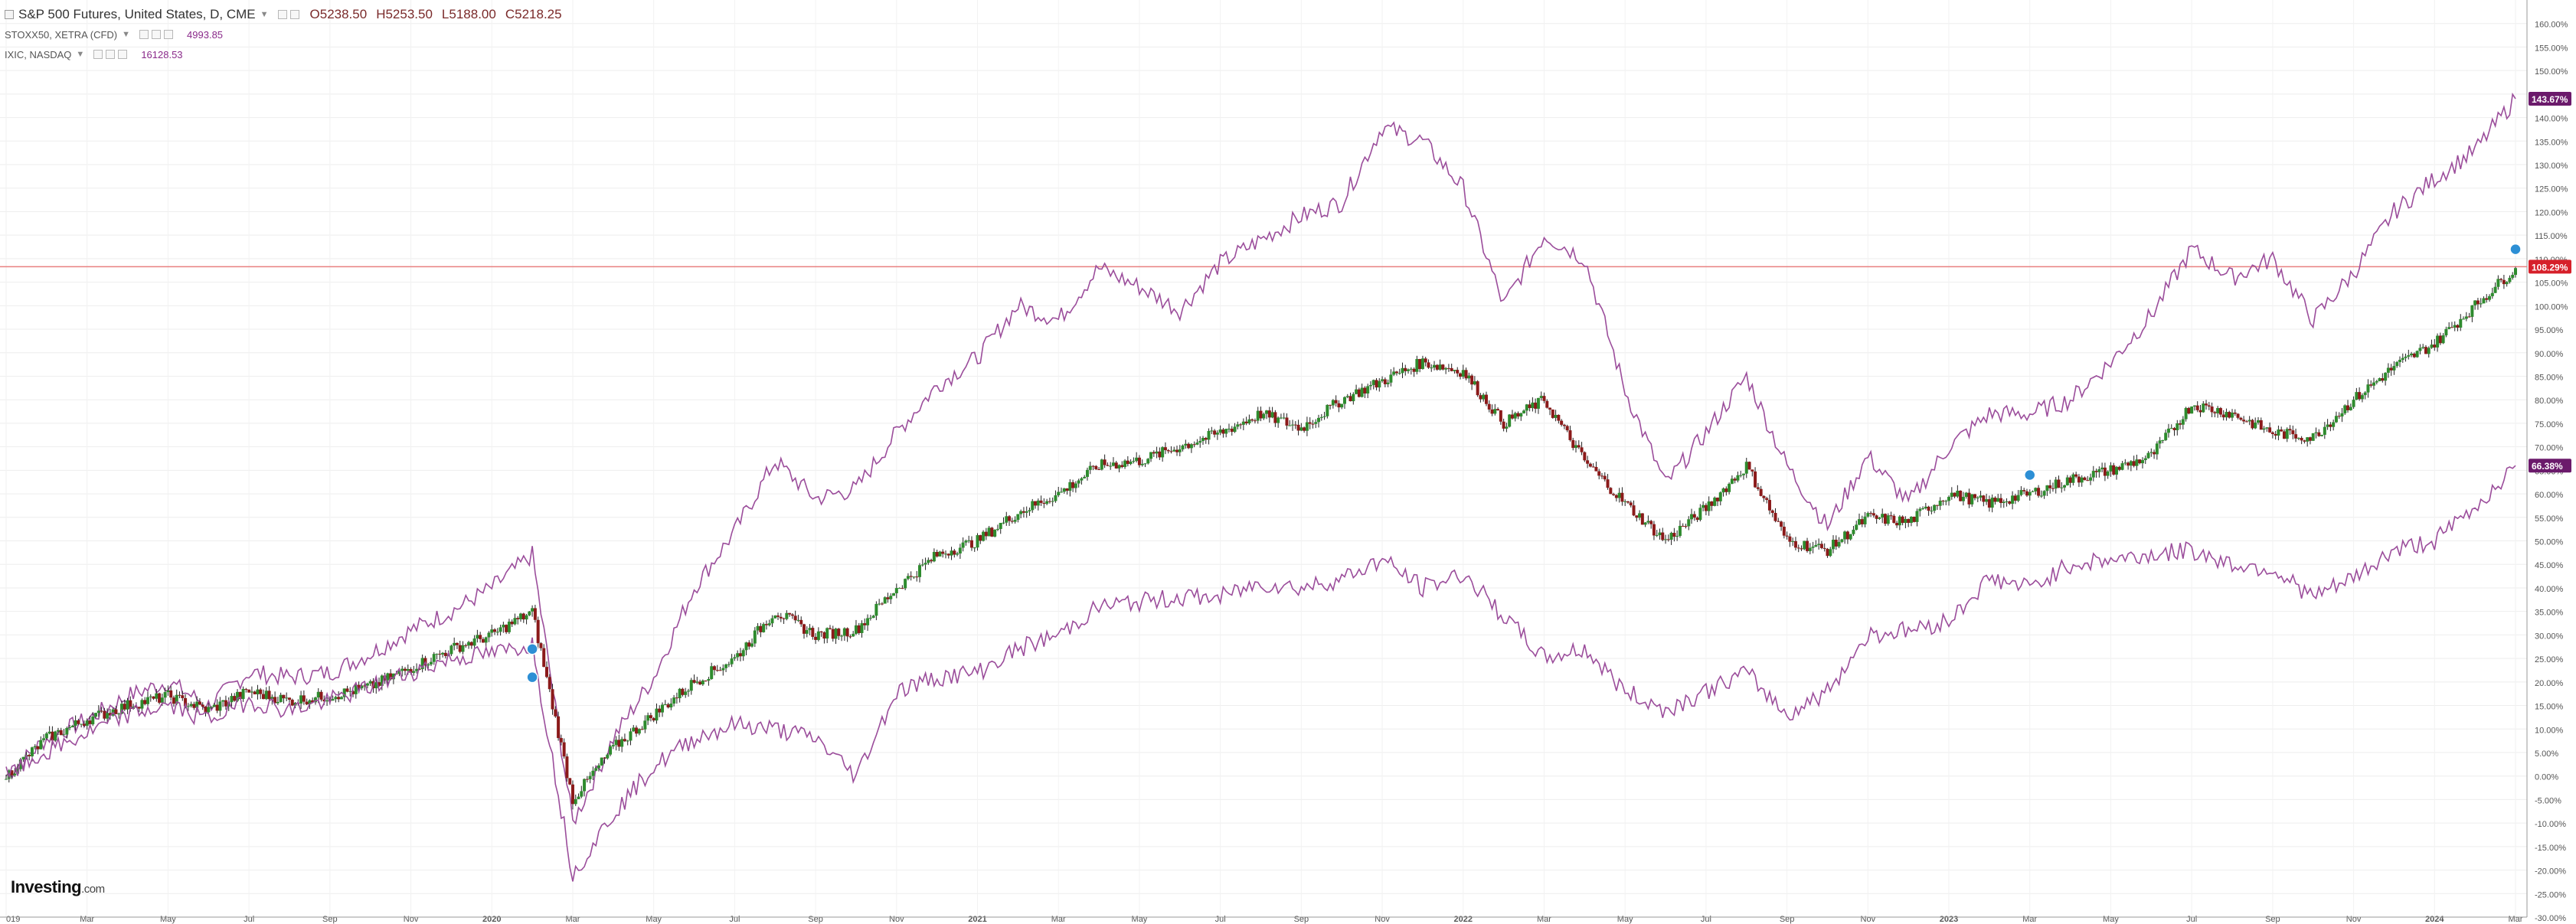 This screenshot has height=924, width=2576. Describe the element at coordinates (2551, 284) in the screenshot. I see `y-tick-label: 105.00%` at that location.